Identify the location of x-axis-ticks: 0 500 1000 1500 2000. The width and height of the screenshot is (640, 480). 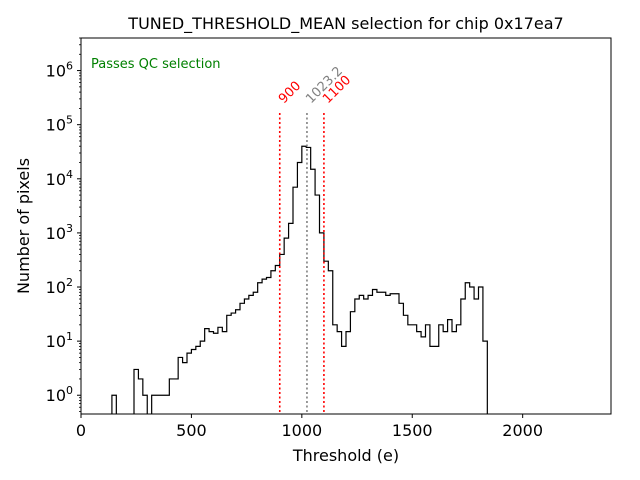
(309, 427).